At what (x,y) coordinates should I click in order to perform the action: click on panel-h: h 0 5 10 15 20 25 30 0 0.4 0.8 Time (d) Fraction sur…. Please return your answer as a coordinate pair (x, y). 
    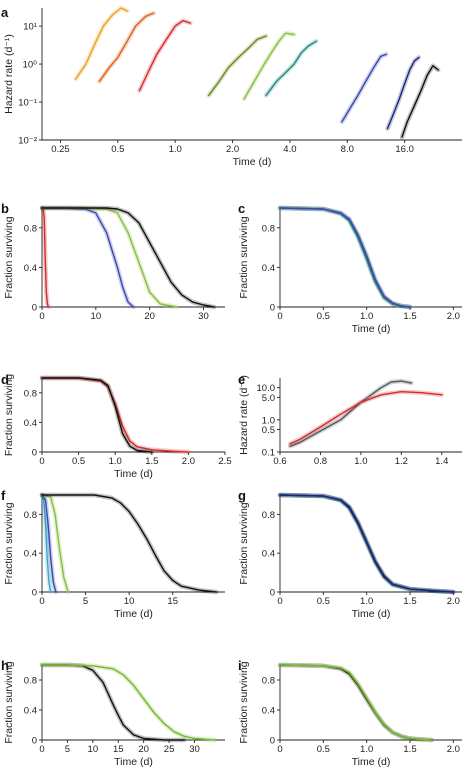
    Looking at the image, I should click on (113, 713).